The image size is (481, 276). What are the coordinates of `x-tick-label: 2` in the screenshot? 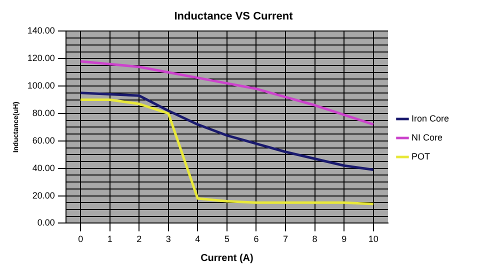 It's located at (139, 239).